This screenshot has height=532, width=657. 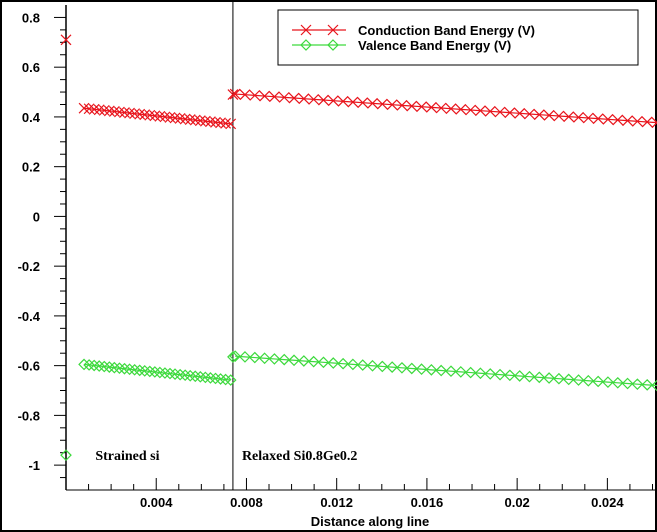 I want to click on legend-valence-label: Valence Band Energy (V), so click(x=434, y=45).